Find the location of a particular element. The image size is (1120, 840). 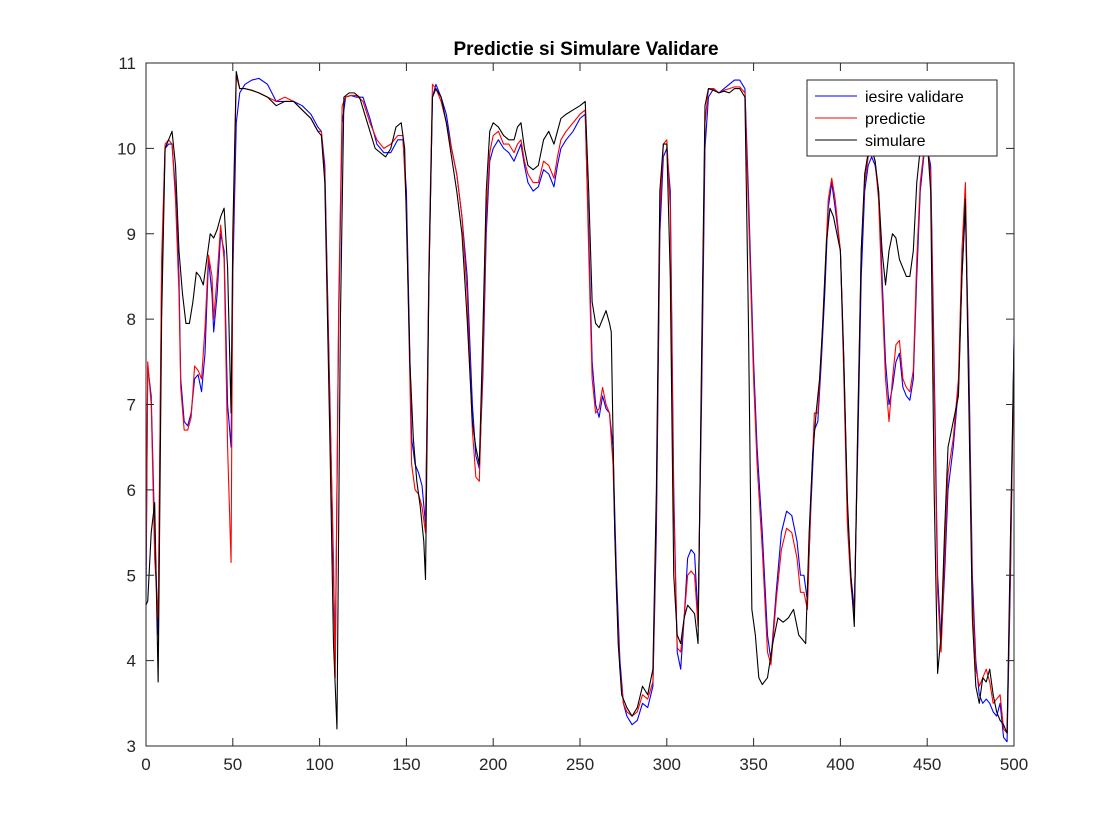

y-tick-label: 7 is located at coordinates (131, 405).